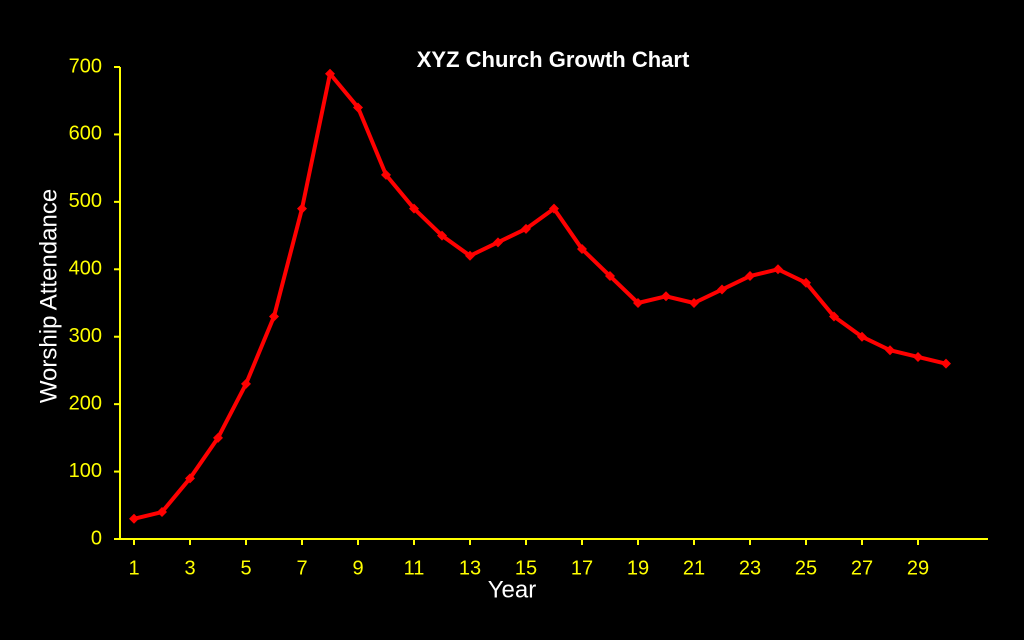 The width and height of the screenshot is (1024, 640). What do you see at coordinates (85, 269) in the screenshot?
I see `y-tick-label: 400` at bounding box center [85, 269].